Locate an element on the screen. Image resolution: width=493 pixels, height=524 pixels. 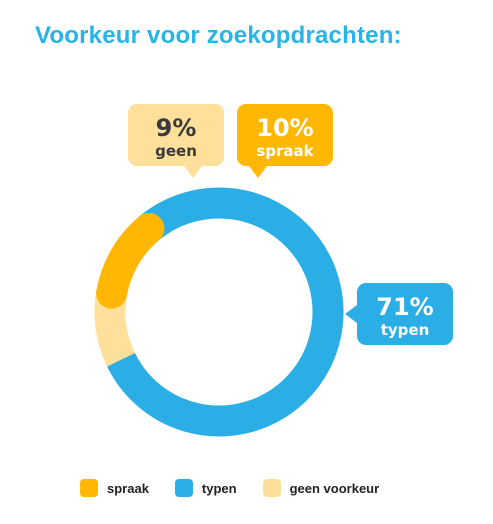
legend-item-geen: geen voorkeur is located at coordinates (321, 488).